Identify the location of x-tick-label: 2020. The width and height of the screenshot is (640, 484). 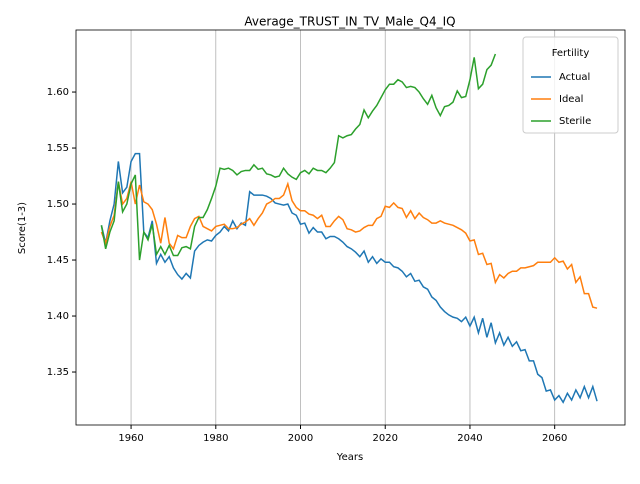
(385, 438).